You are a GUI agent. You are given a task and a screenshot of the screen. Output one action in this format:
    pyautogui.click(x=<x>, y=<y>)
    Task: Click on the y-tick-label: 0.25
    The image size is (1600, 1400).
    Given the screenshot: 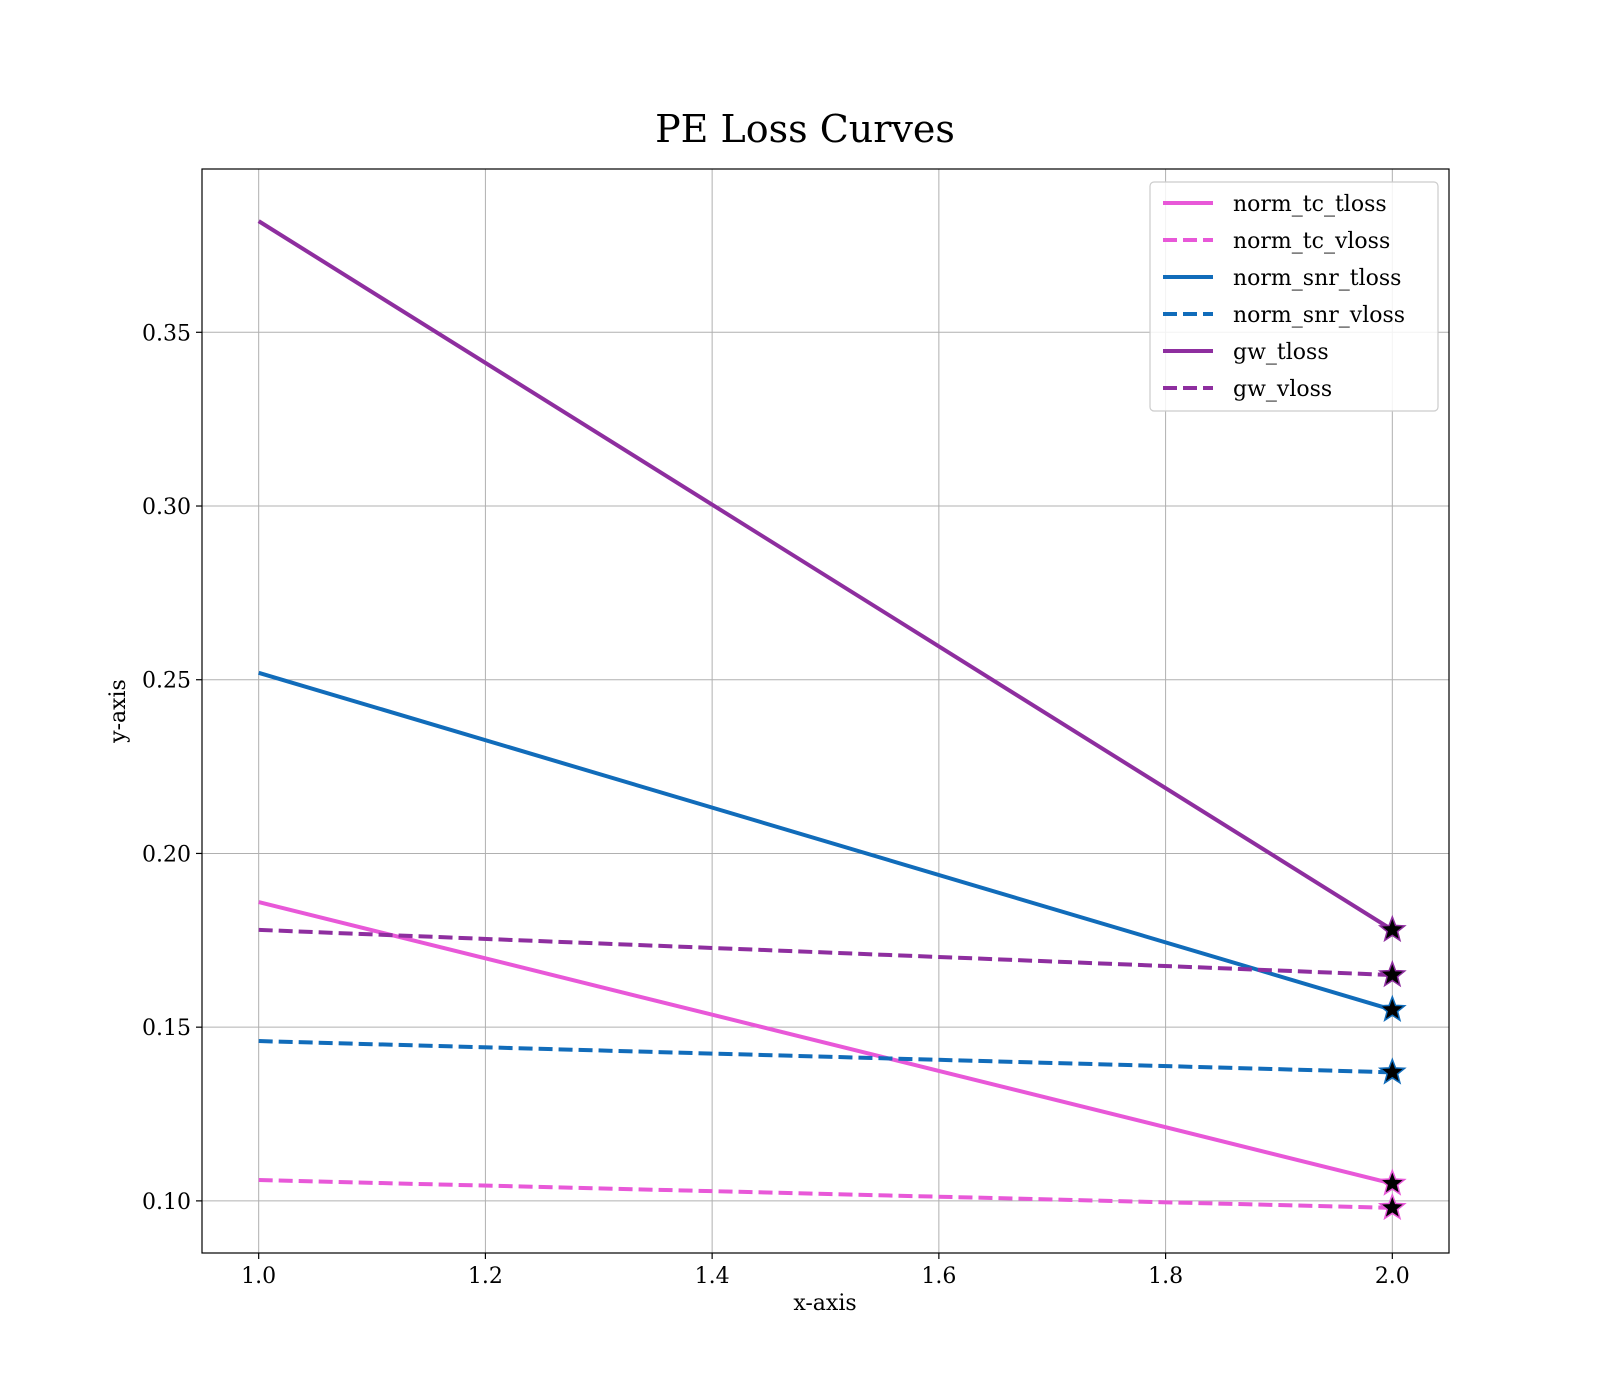 What is the action you would take?
    pyautogui.click(x=166, y=681)
    